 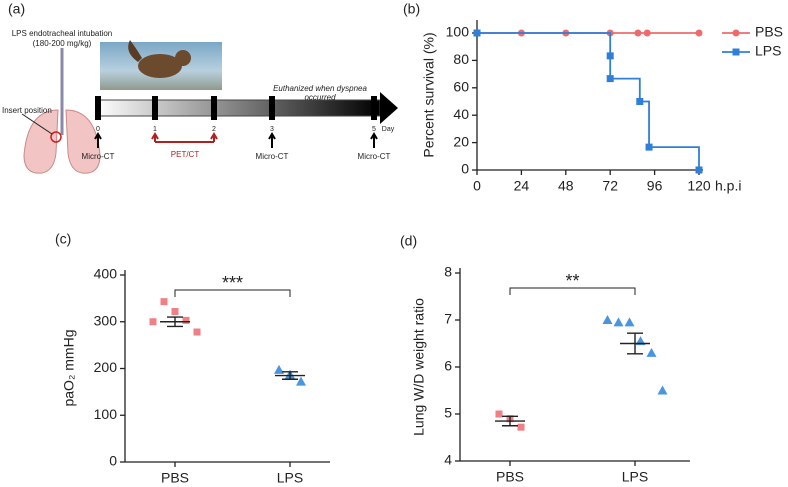 What do you see at coordinates (62, 33) in the screenshot?
I see `intubation: LPS endotracheal intubation` at bounding box center [62, 33].